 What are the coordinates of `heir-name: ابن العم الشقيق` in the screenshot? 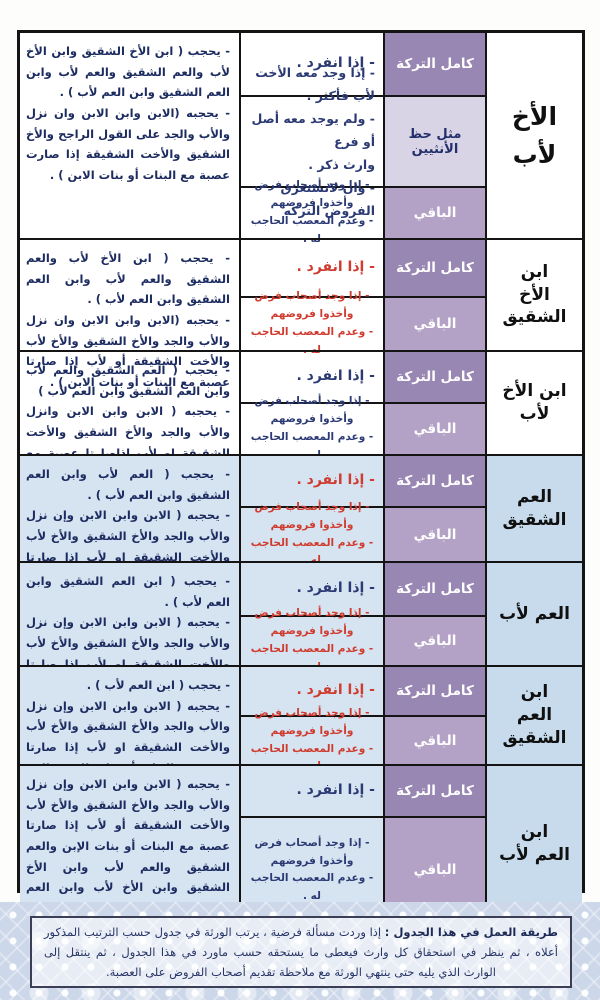 It's located at (534, 715).